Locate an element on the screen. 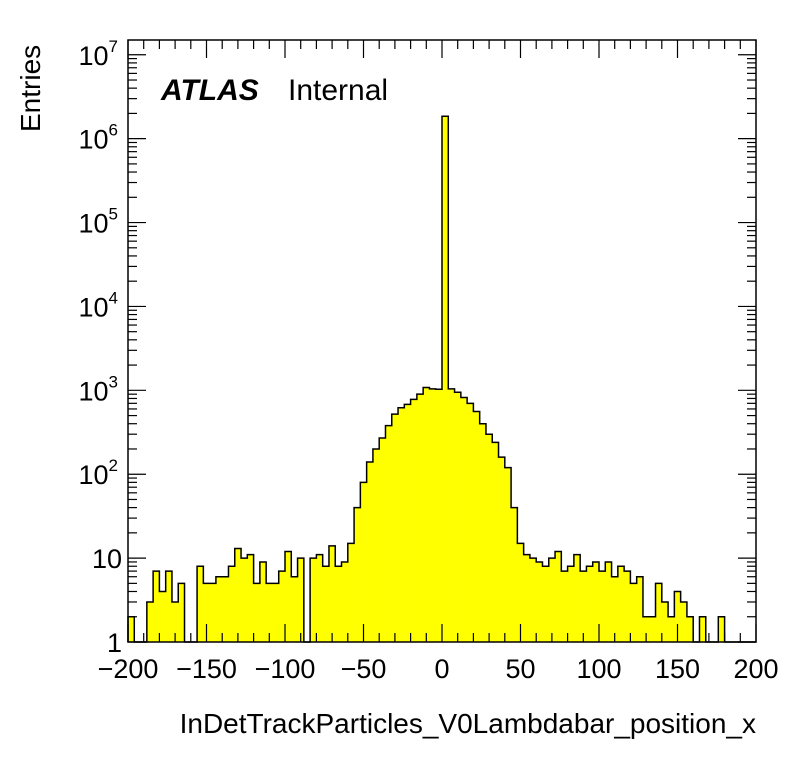  x-tick-label: −150 is located at coordinates (206, 669).